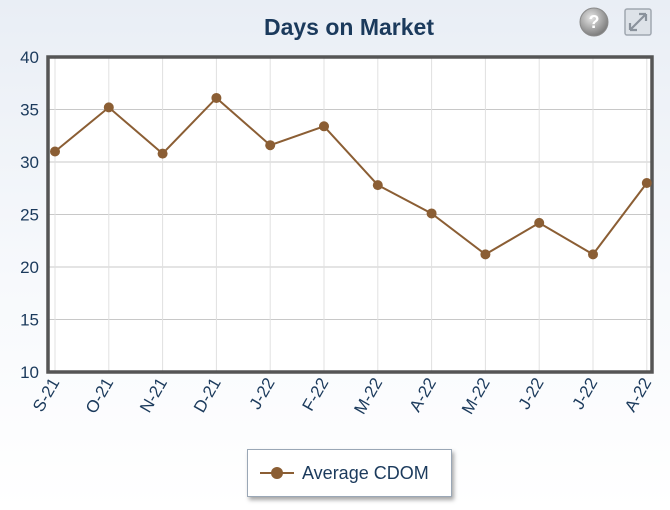  Describe the element at coordinates (348, 27) in the screenshot. I see `chart-title: Days on Market` at that location.